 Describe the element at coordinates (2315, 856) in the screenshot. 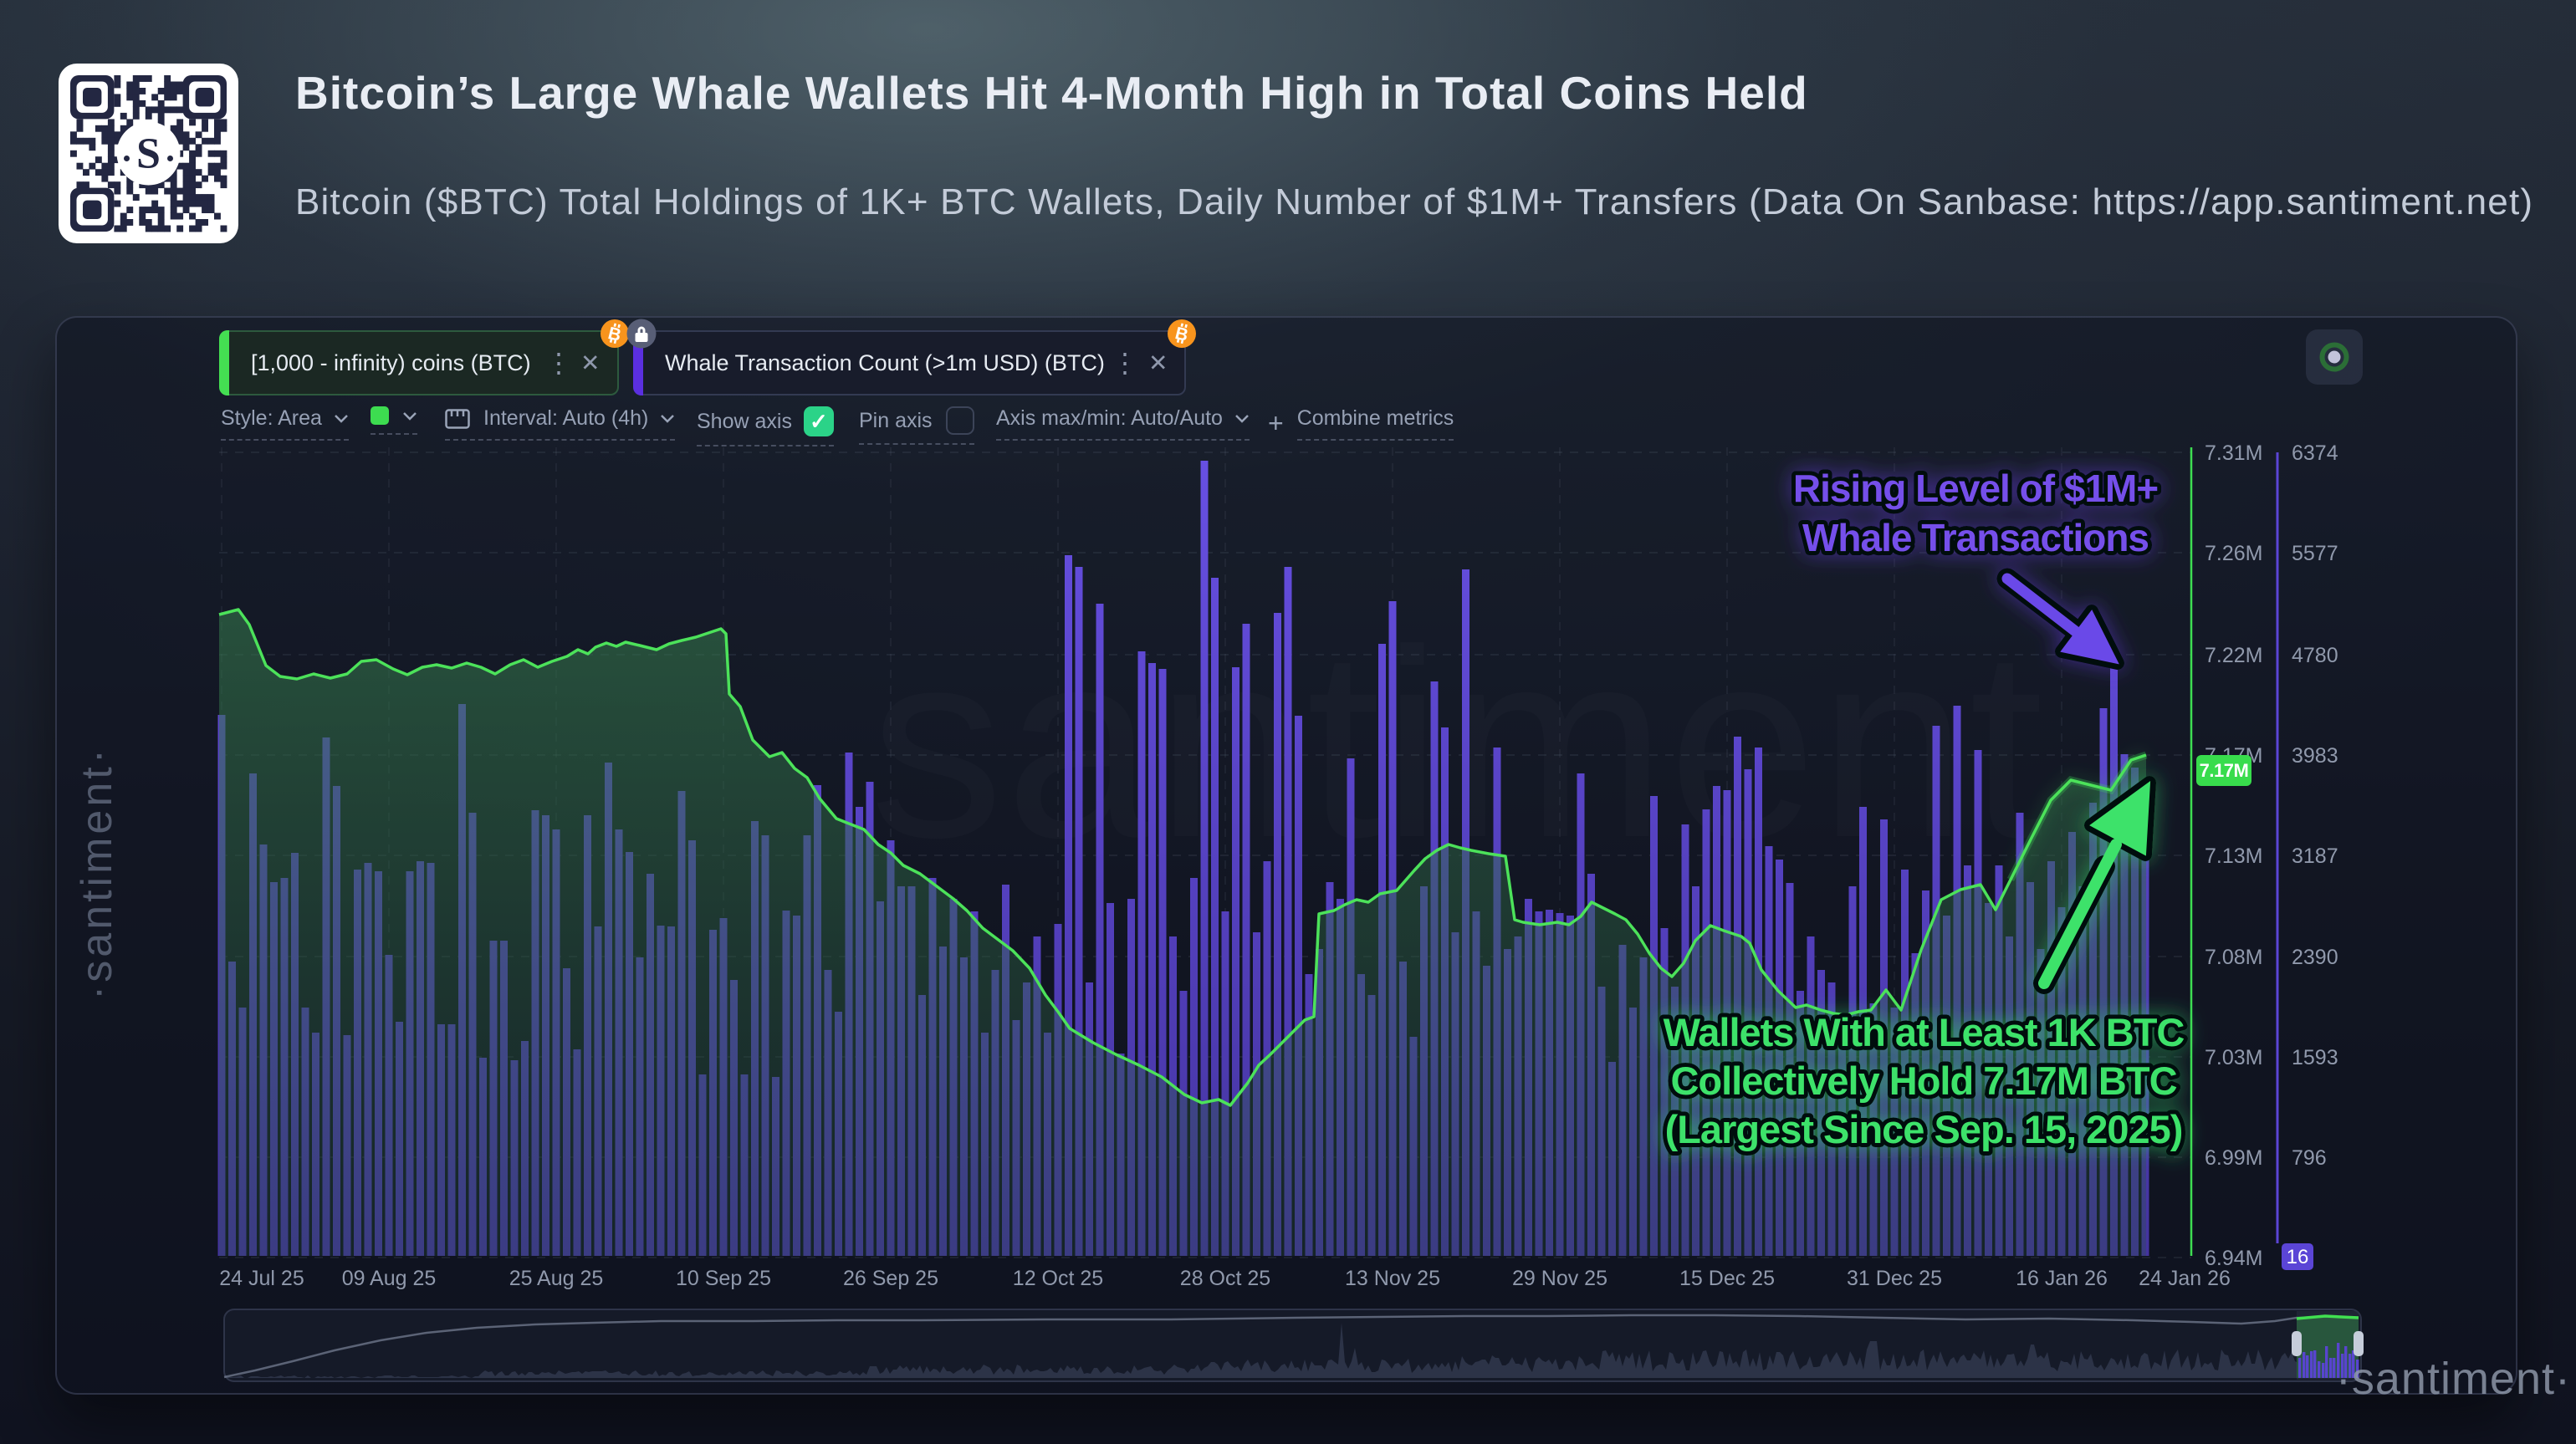

I see `svg-text: 3187` at that location.